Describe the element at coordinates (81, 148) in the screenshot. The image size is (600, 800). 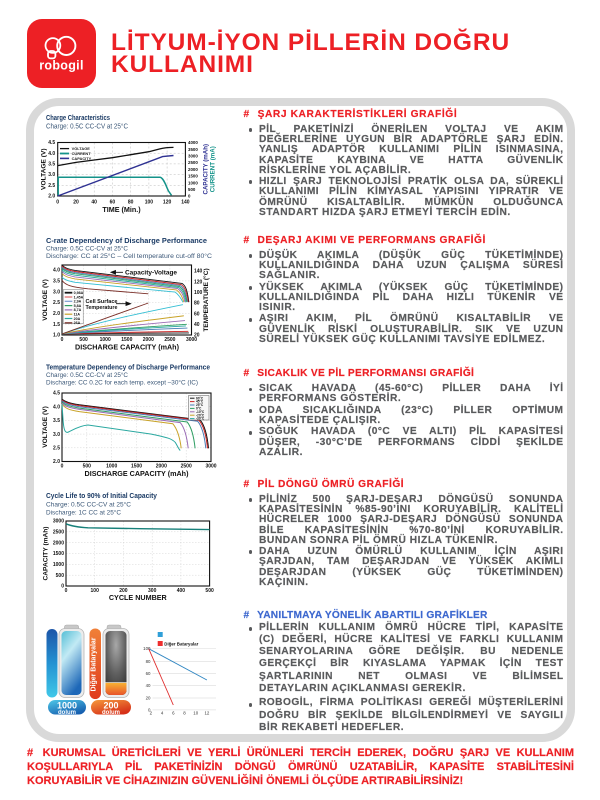
I see `svg-text: VOLTAGE` at that location.